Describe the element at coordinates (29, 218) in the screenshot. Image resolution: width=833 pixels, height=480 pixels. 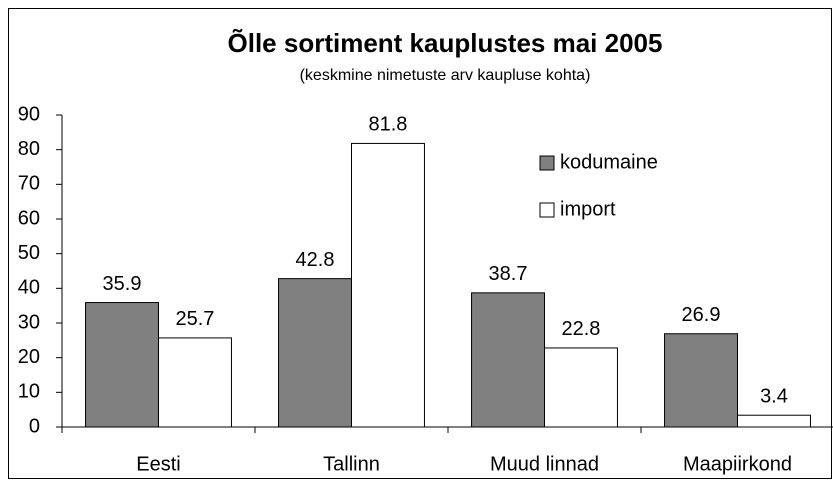
I see `y-tick-label: 60` at that location.